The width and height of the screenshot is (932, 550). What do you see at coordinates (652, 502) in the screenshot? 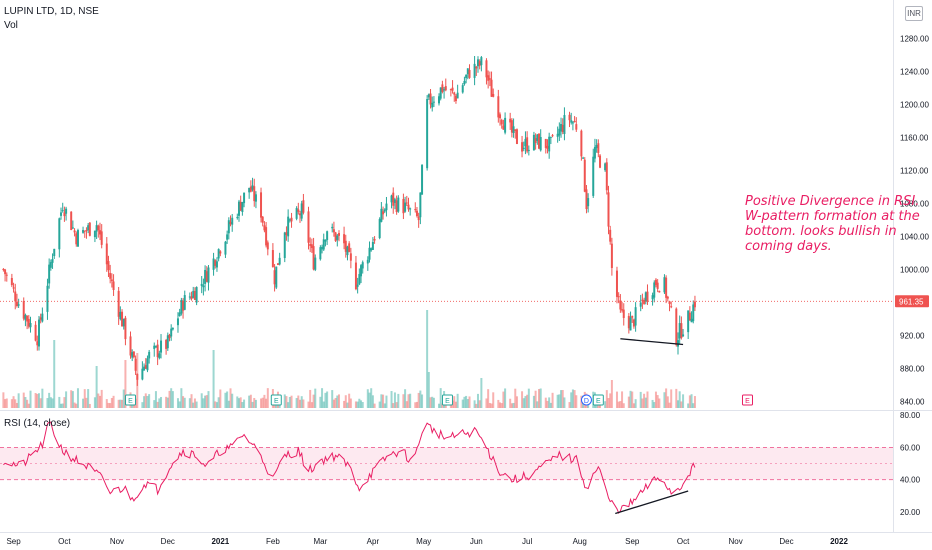
I see `rsi-trendline` at bounding box center [652, 502].